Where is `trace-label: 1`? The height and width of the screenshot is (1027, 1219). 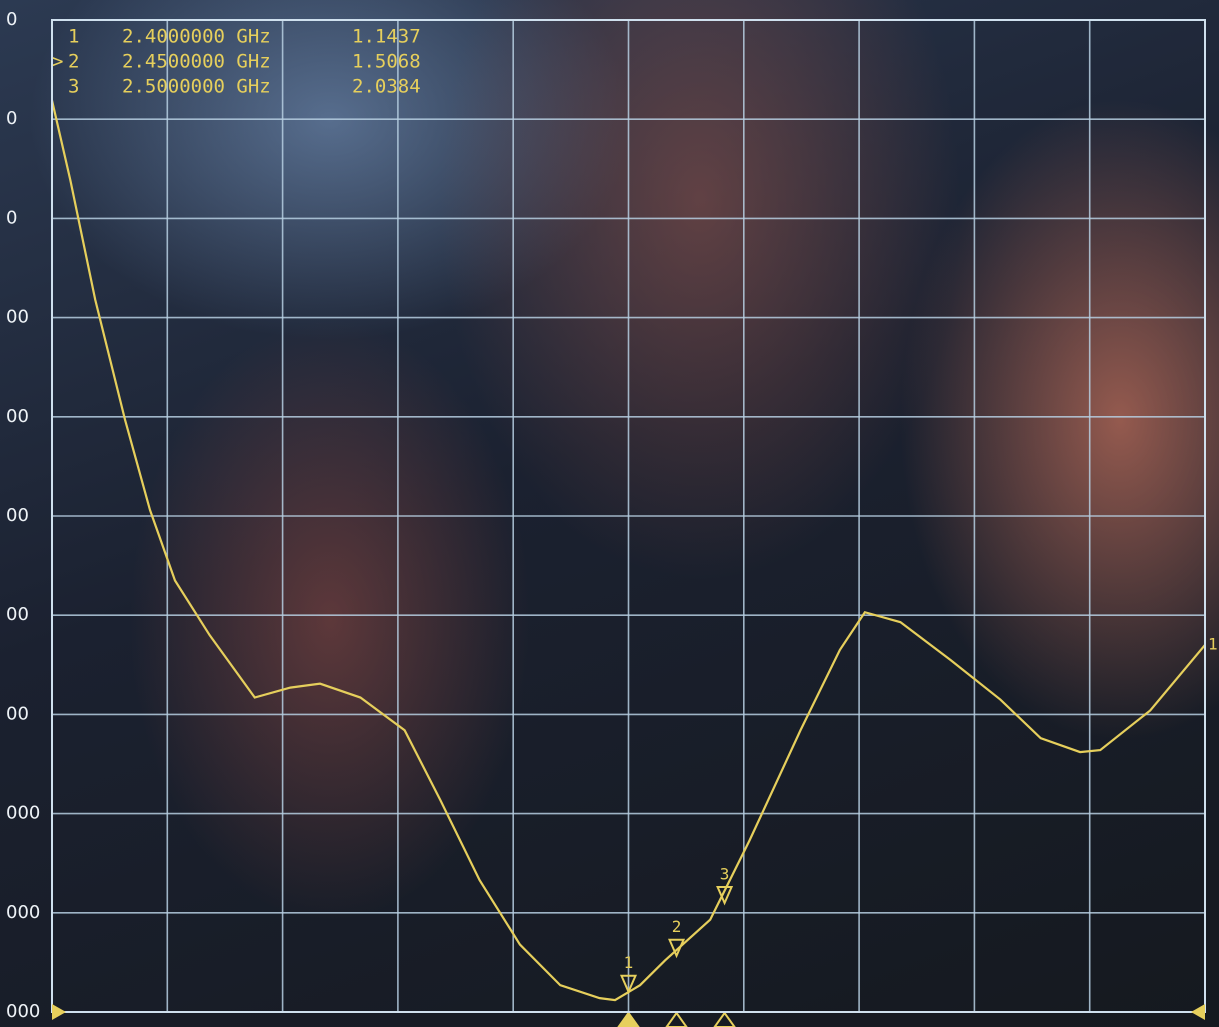 trace-label: 1 is located at coordinates (1213, 643).